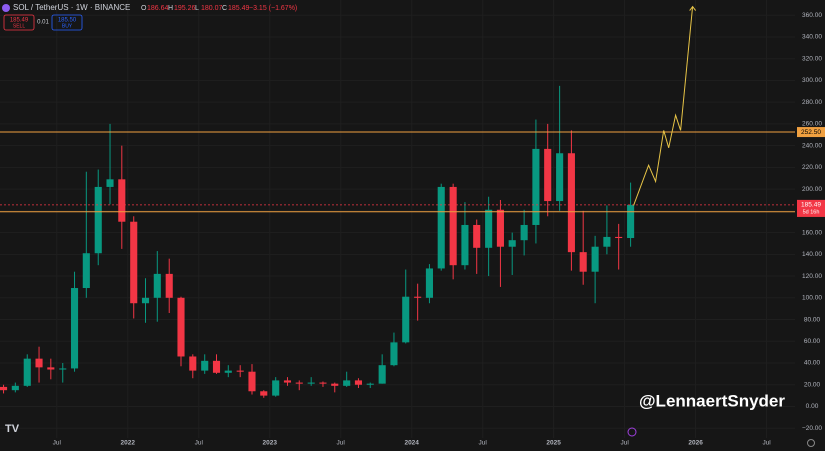 The image size is (825, 451). Describe the element at coordinates (212, 8) in the screenshot. I see `ohlc-value: 180.07` at that location.